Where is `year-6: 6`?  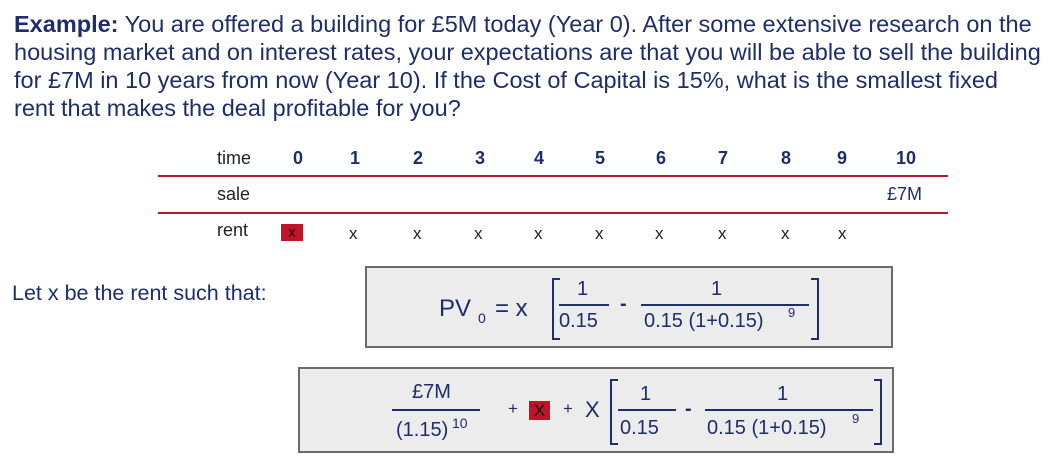
year-6: 6 is located at coordinates (661, 158).